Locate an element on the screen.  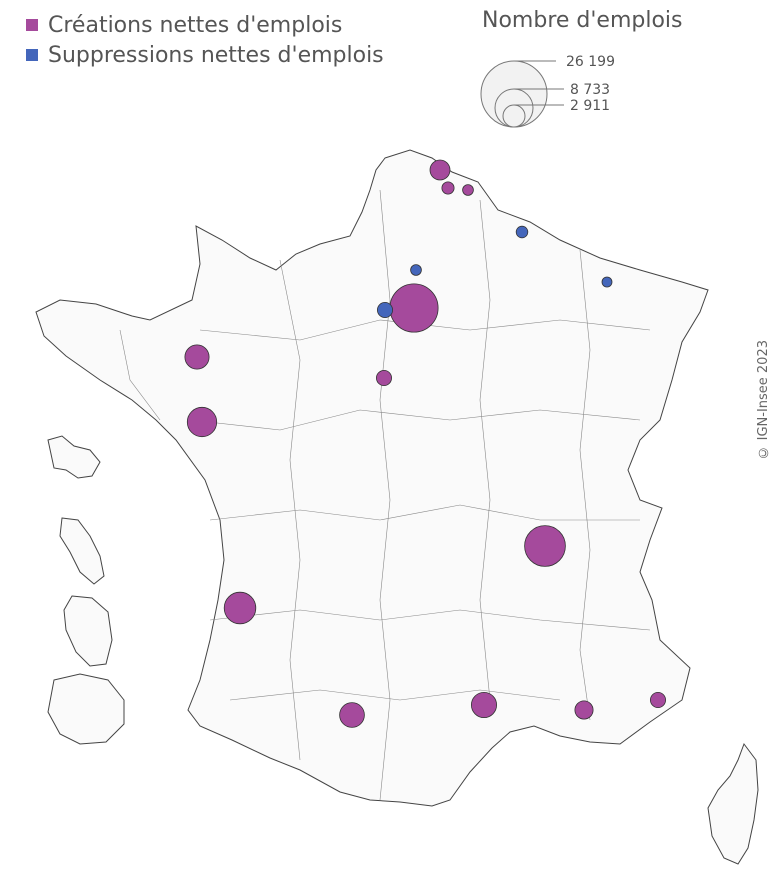
legend-creations-label: Créations nettes d'emplois is located at coordinates (195, 25).